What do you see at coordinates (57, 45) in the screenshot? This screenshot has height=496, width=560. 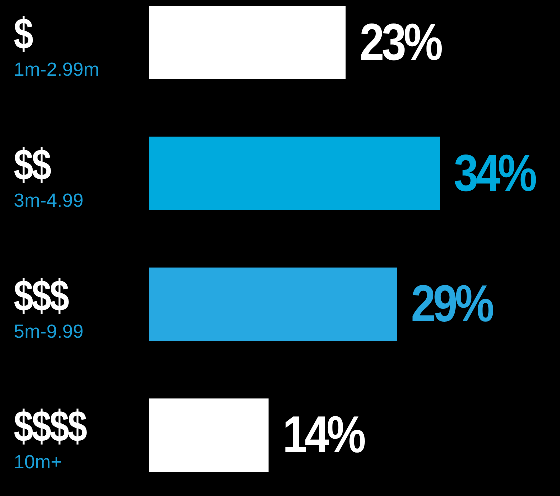 I see `y-tick-label: $ 1m-2.99m` at bounding box center [57, 45].